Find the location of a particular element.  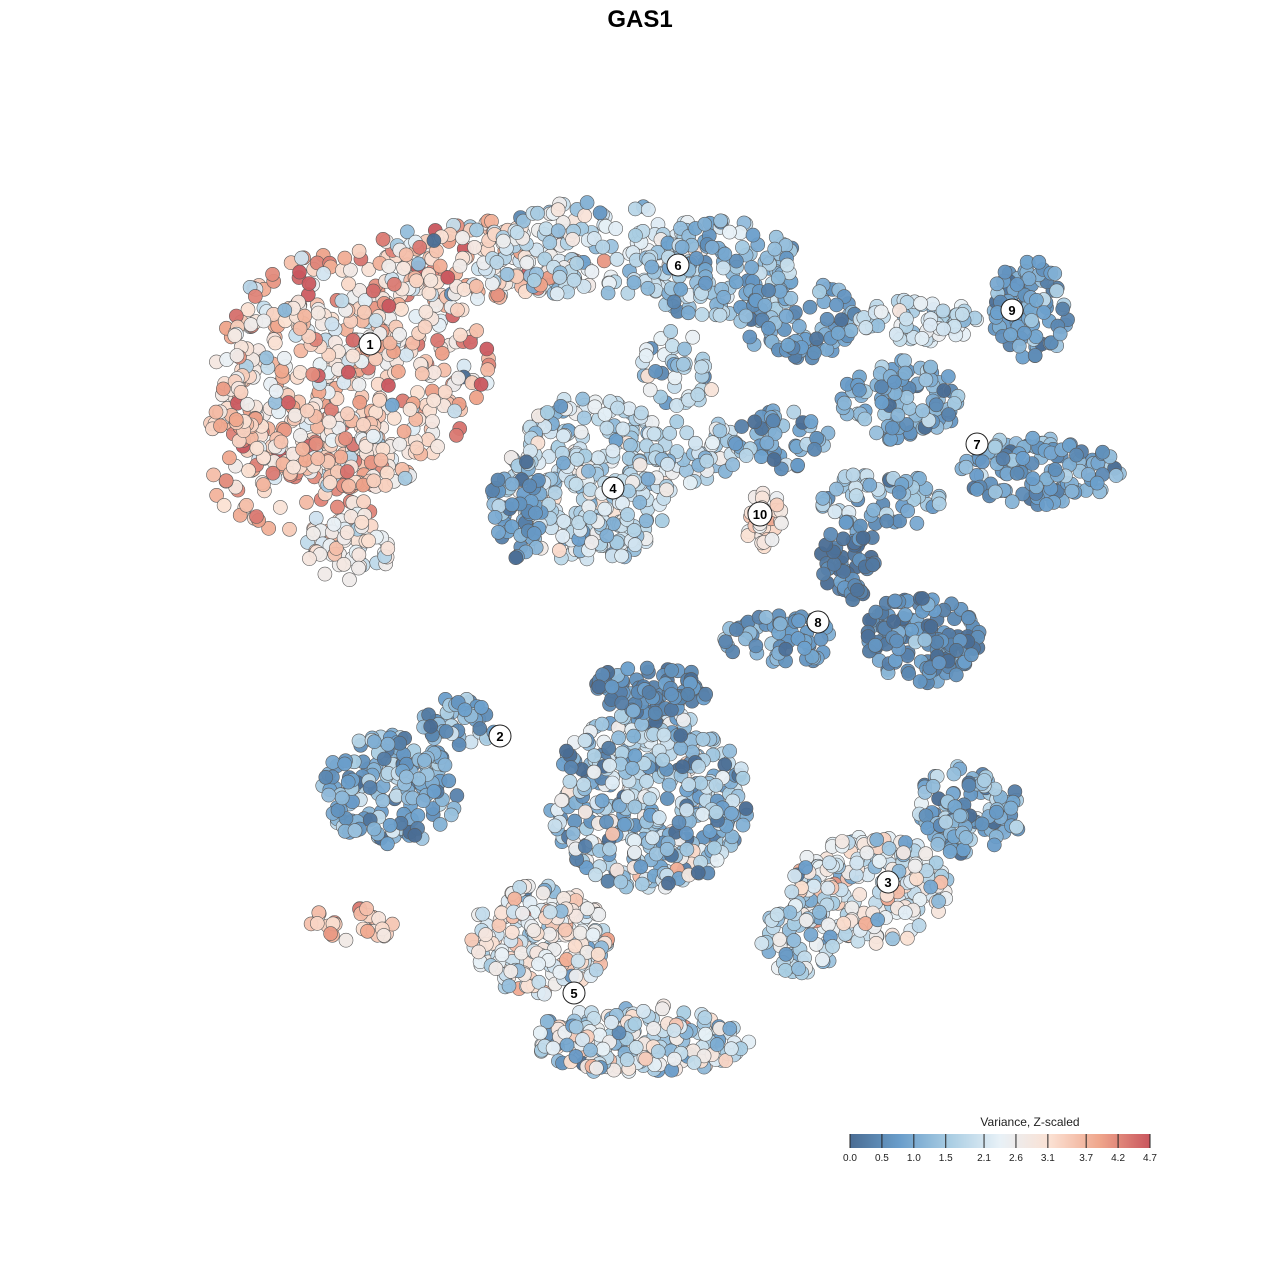

legend-tick-label: 1.5 is located at coordinates (946, 1158).